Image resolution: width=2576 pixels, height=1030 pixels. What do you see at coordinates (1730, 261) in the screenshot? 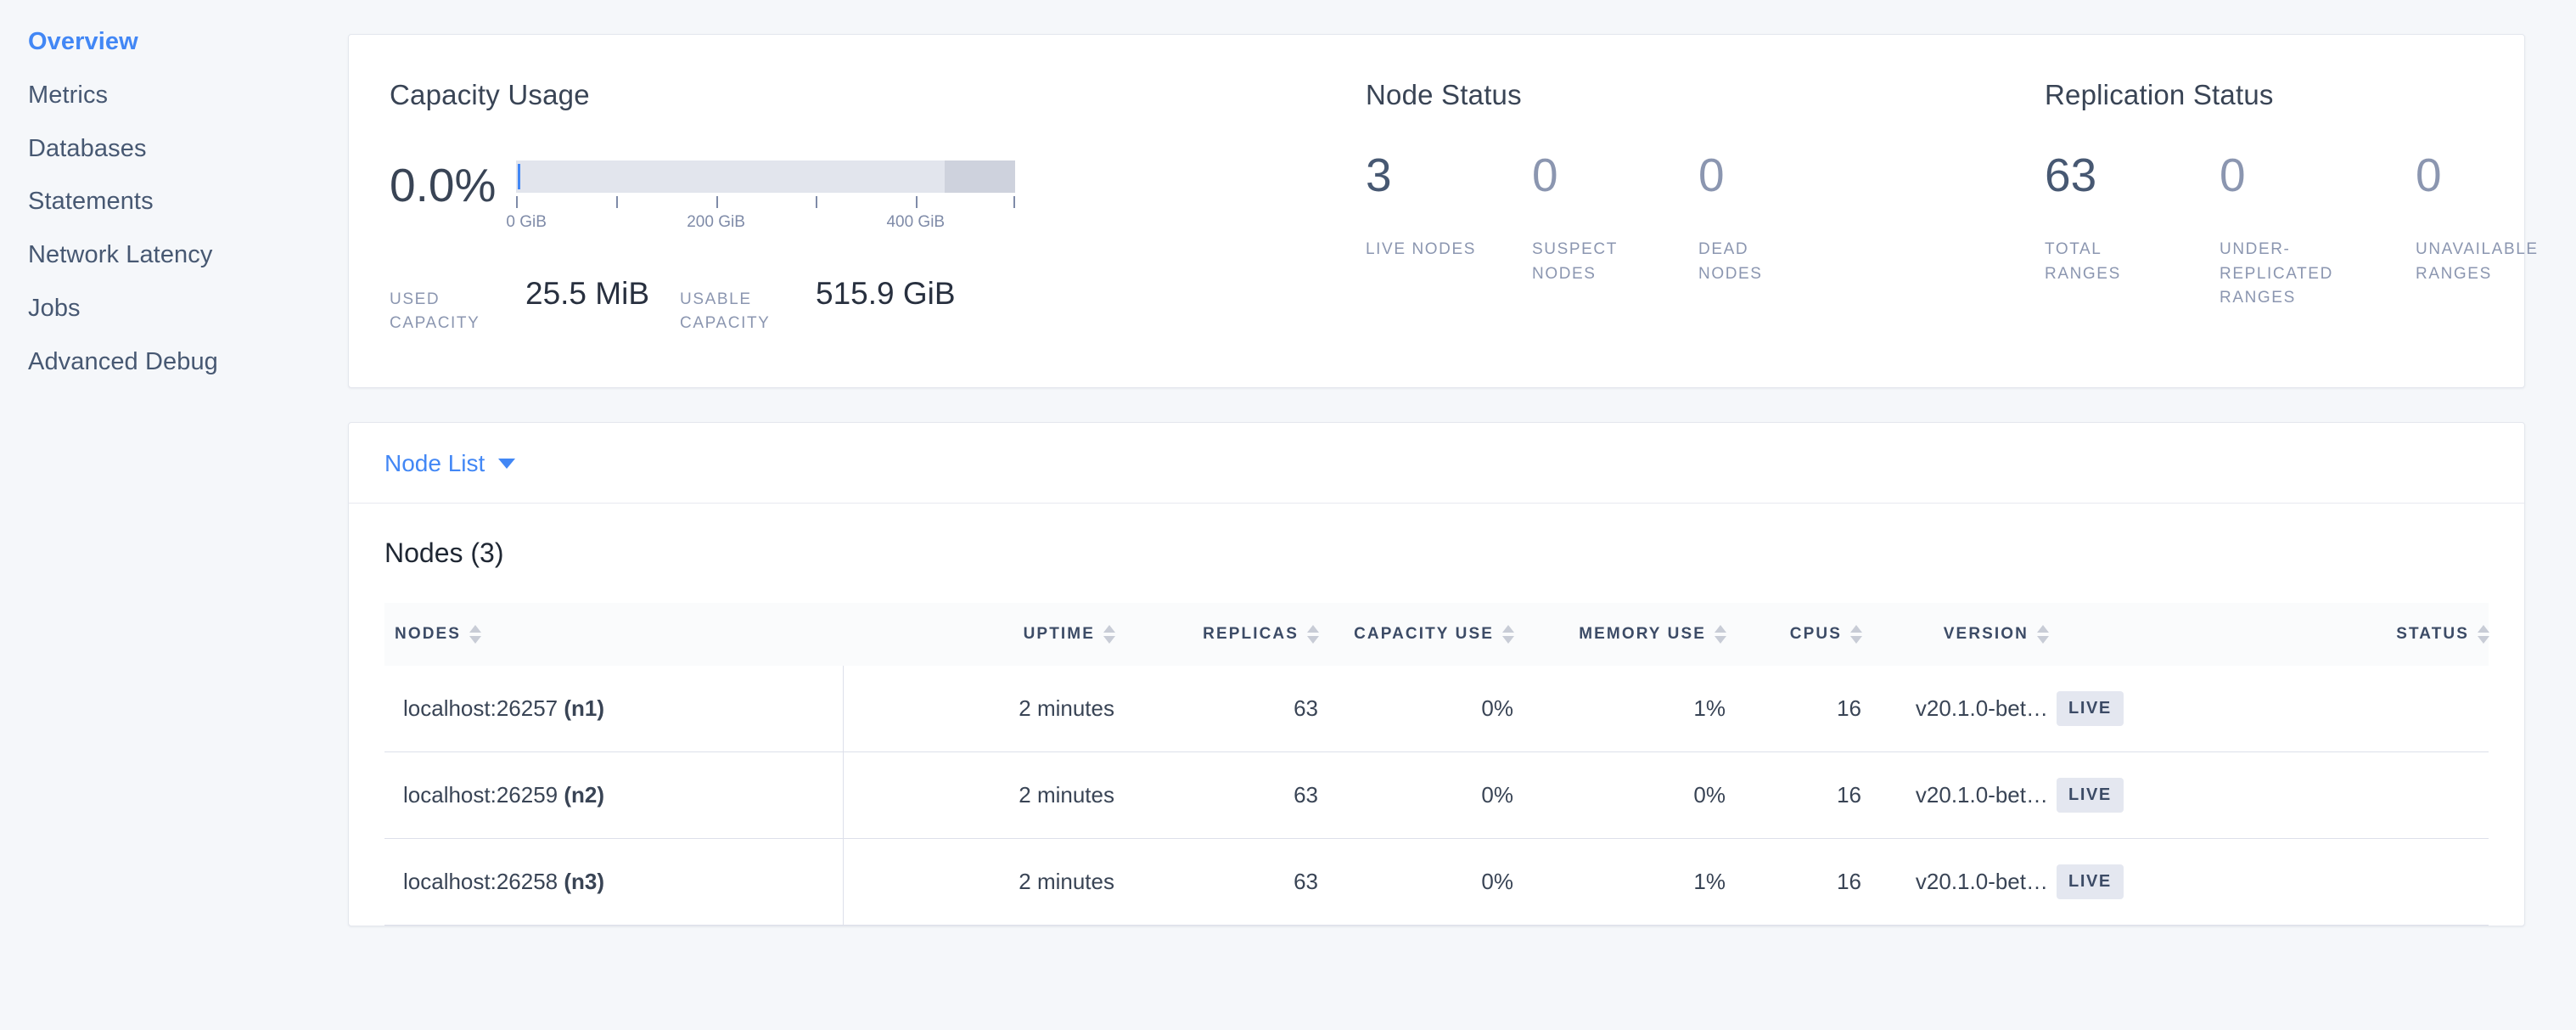
I see `dead-nodes-label: DEAD NODES` at bounding box center [1730, 261].